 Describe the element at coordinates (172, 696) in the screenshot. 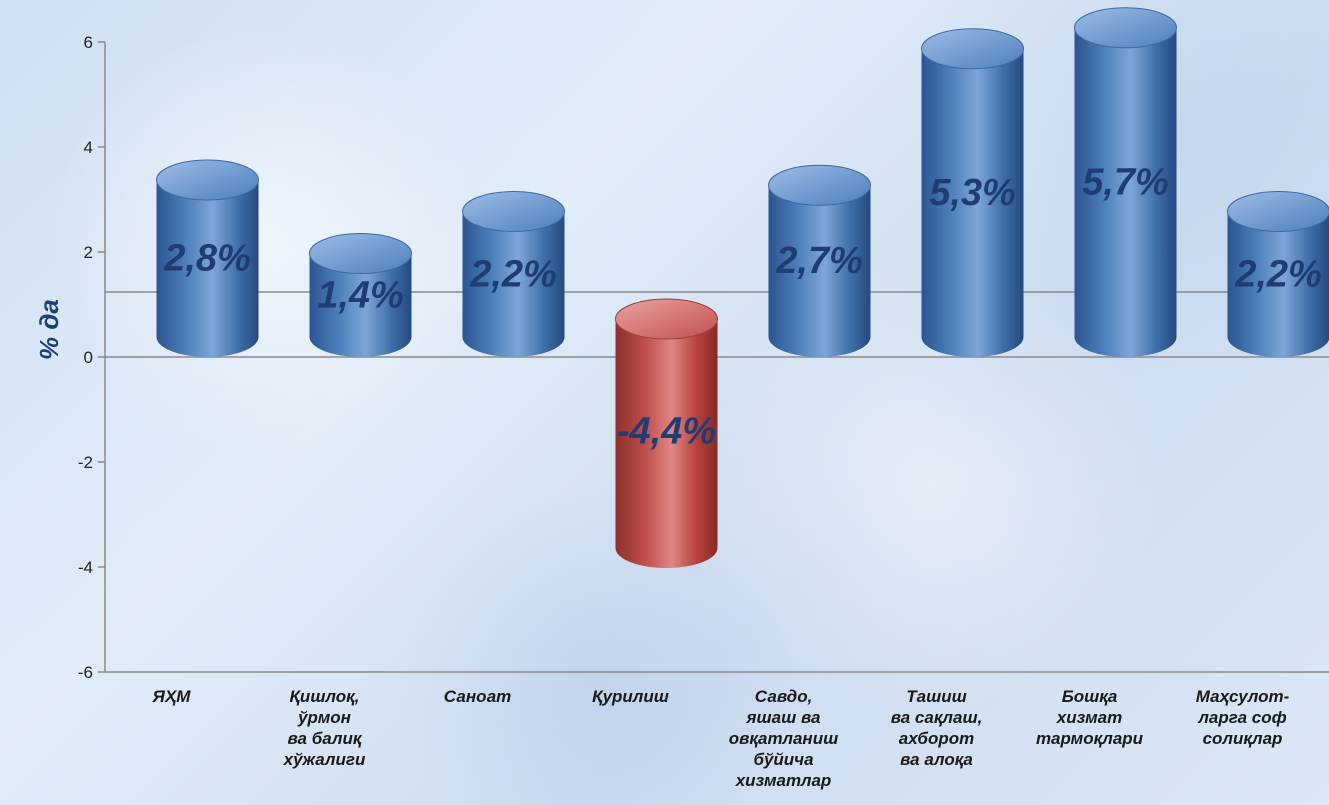

I see `category-label: ЯҲМ` at that location.